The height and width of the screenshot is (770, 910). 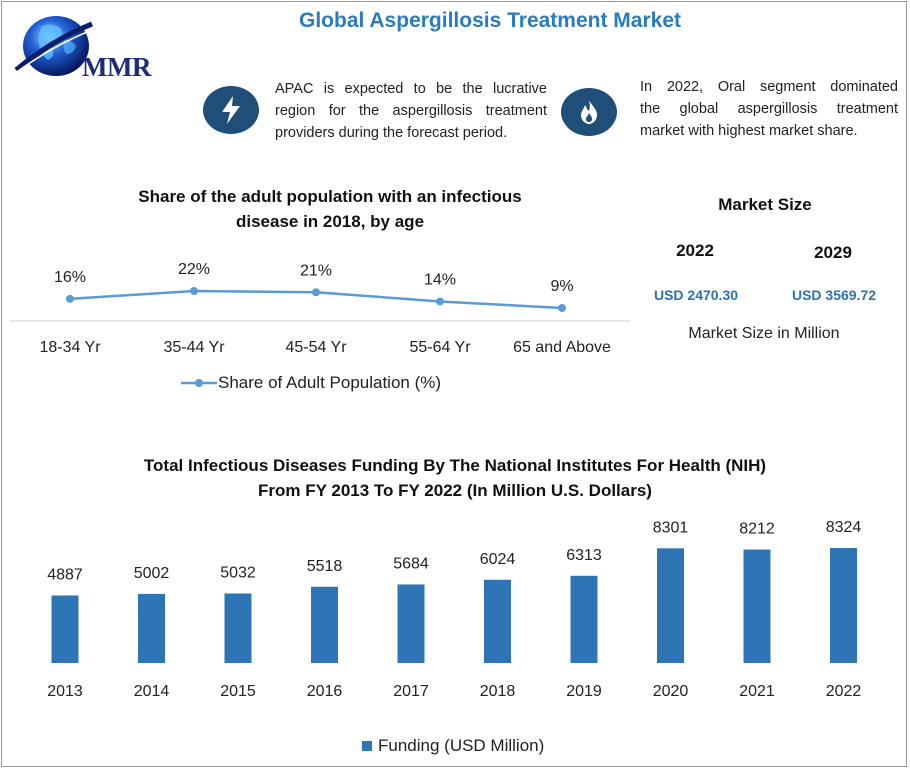 What do you see at coordinates (833, 252) in the screenshot?
I see `market-size-year: 2029` at bounding box center [833, 252].